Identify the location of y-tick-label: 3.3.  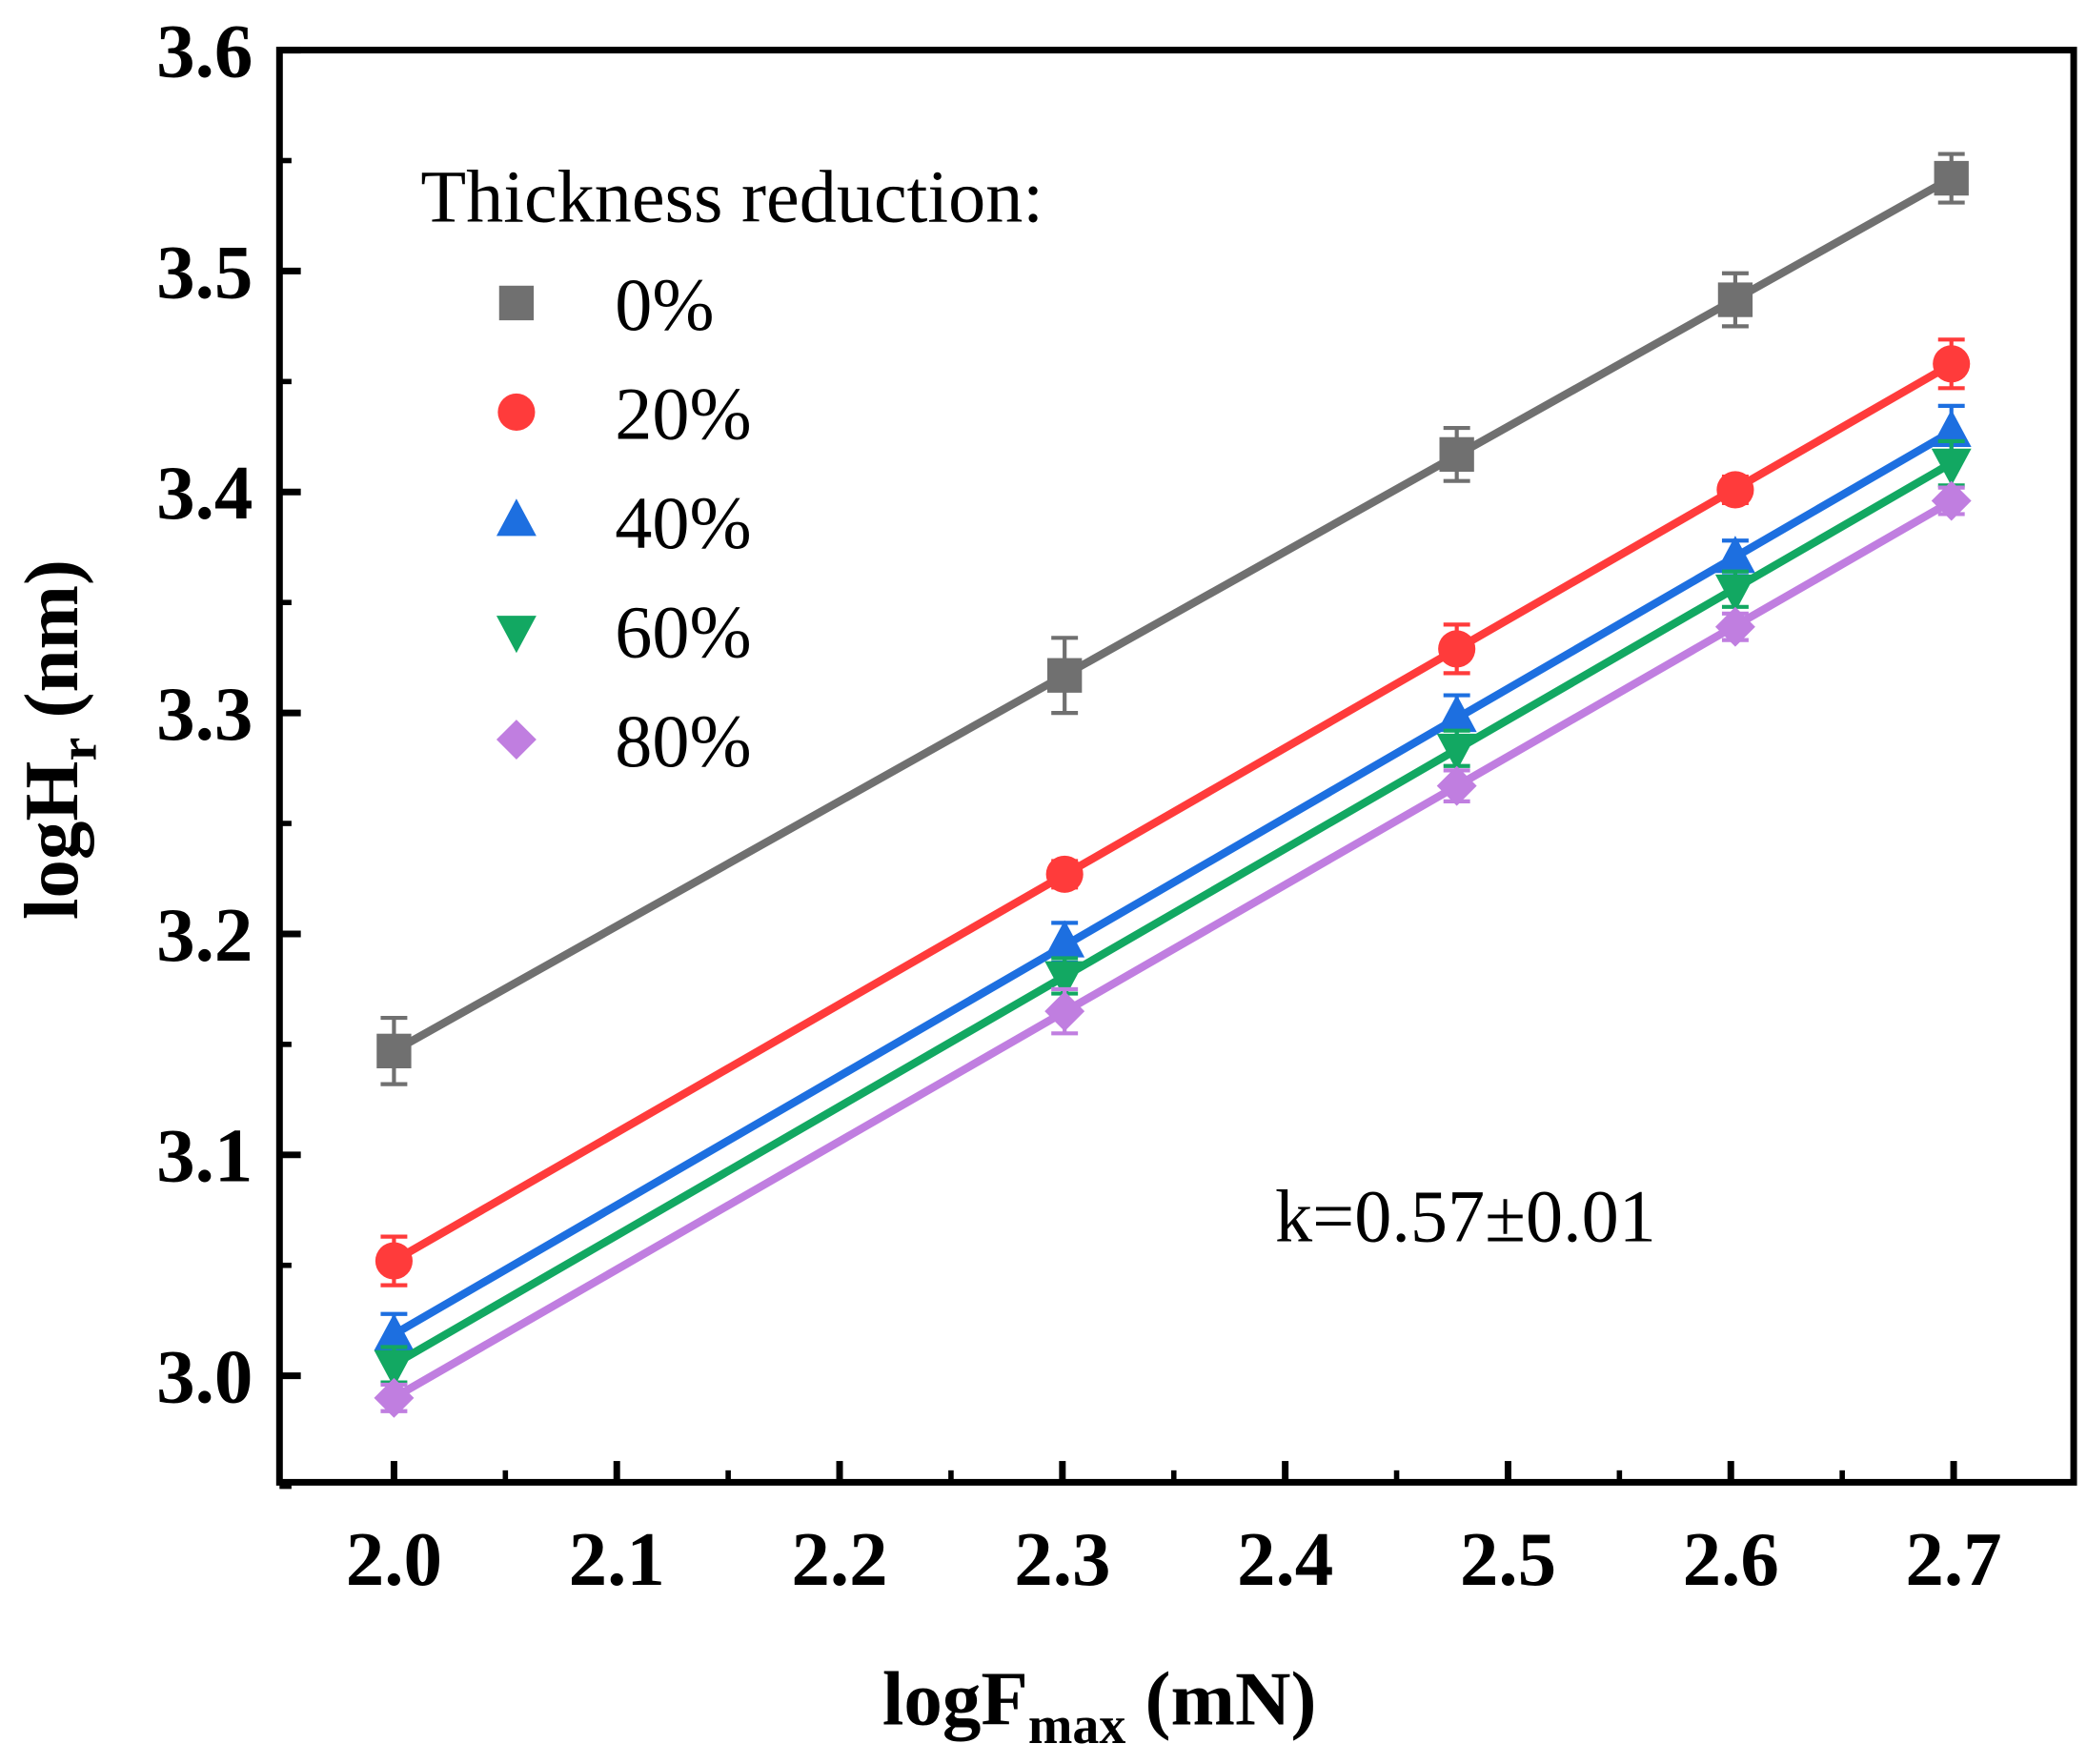
(204, 714).